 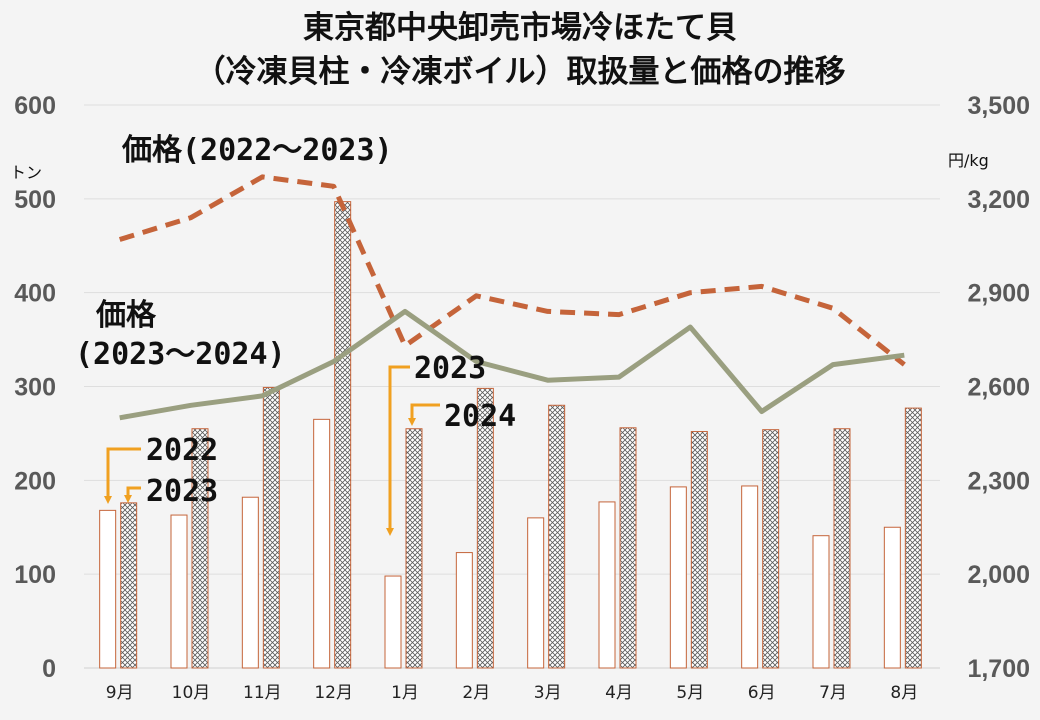 I want to click on left-tick-label: 600, so click(x=35, y=106).